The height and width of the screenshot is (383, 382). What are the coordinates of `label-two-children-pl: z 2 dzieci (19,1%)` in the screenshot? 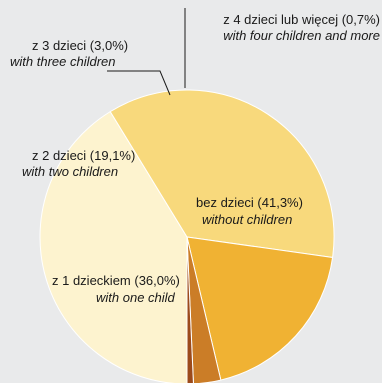 It's located at (83, 155).